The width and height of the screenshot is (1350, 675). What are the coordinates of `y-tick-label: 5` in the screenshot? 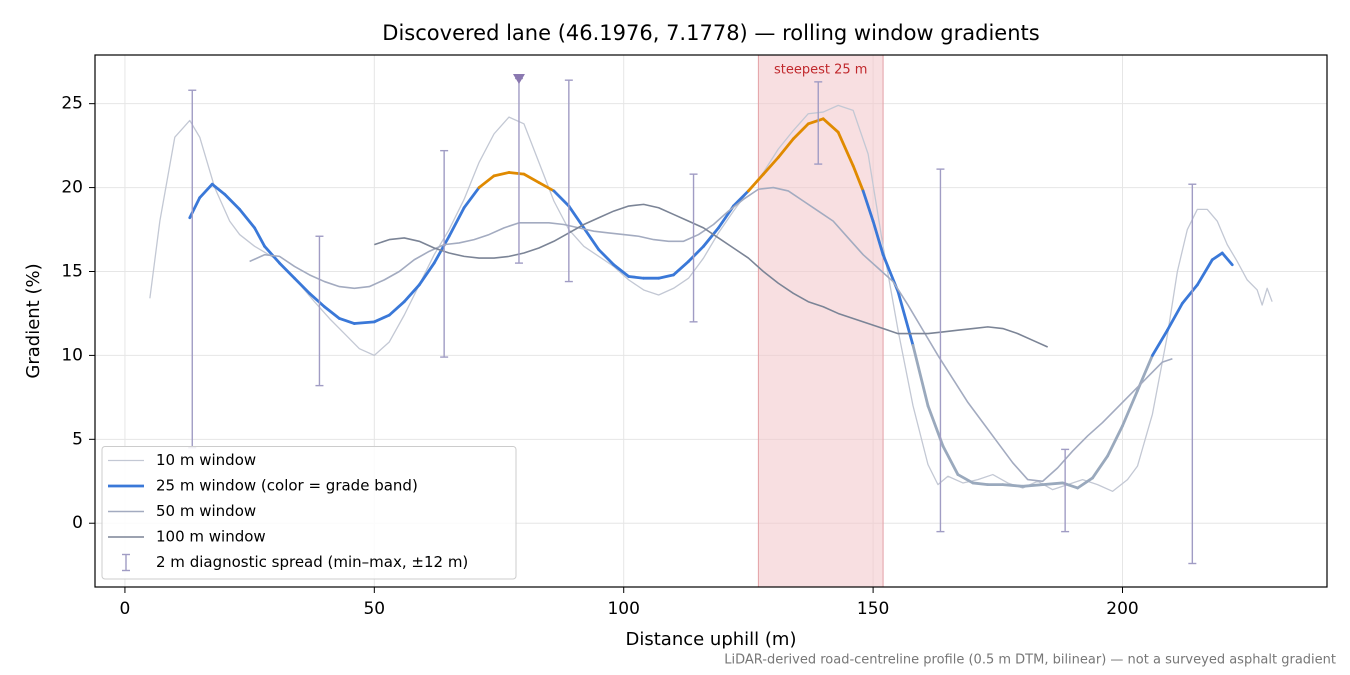 It's located at (77, 439).